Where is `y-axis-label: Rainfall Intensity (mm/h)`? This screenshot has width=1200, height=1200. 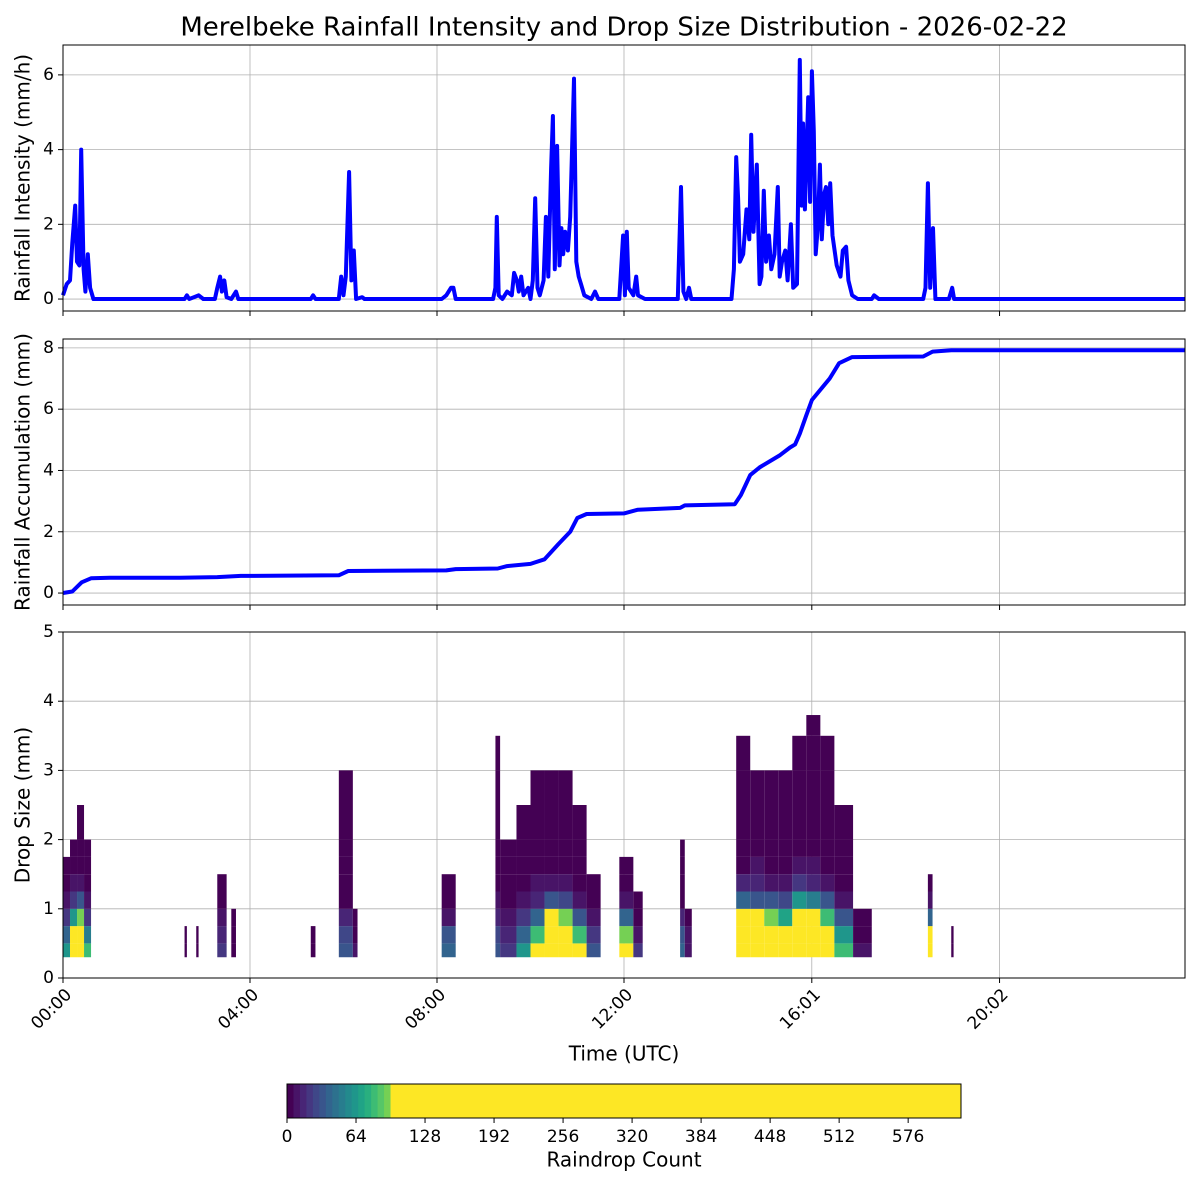 y-axis-label: Rainfall Intensity (mm/h) is located at coordinates (23, 178).